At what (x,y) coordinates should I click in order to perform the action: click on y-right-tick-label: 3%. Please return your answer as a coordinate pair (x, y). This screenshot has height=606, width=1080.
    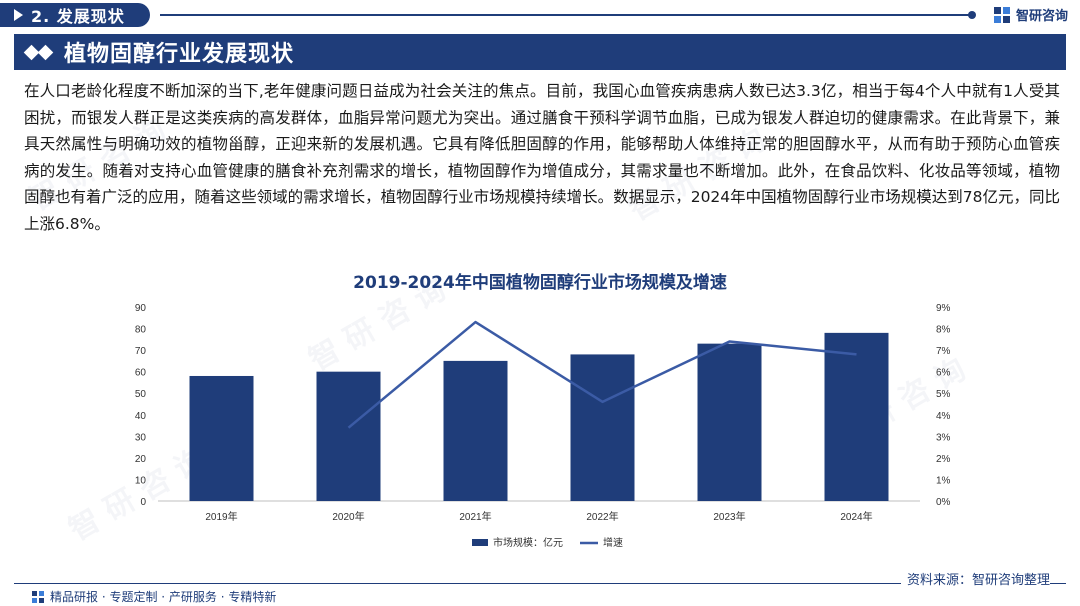
    Looking at the image, I should click on (943, 437).